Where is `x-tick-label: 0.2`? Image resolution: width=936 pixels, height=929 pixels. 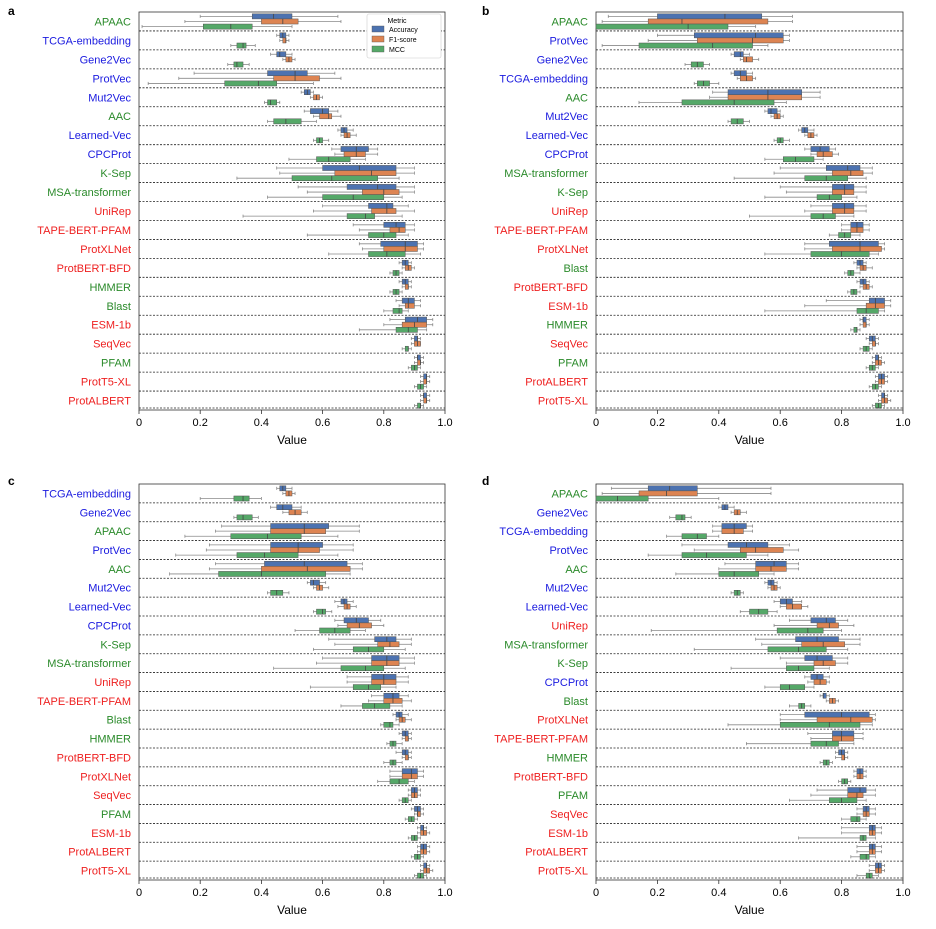 x-tick-label: 0.2 is located at coordinates (200, 893).